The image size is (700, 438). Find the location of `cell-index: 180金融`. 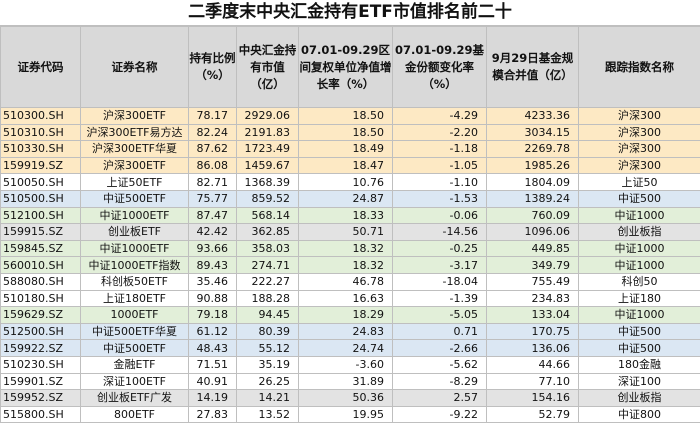

cell-index: 180金融 is located at coordinates (639, 364).